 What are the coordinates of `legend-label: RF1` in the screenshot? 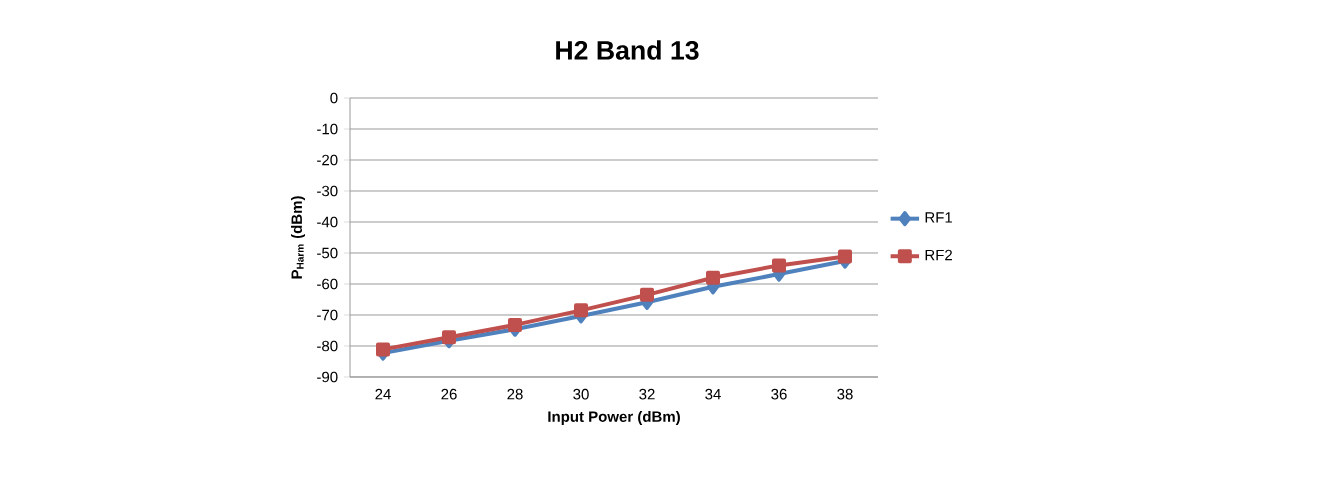 It's located at (938, 217).